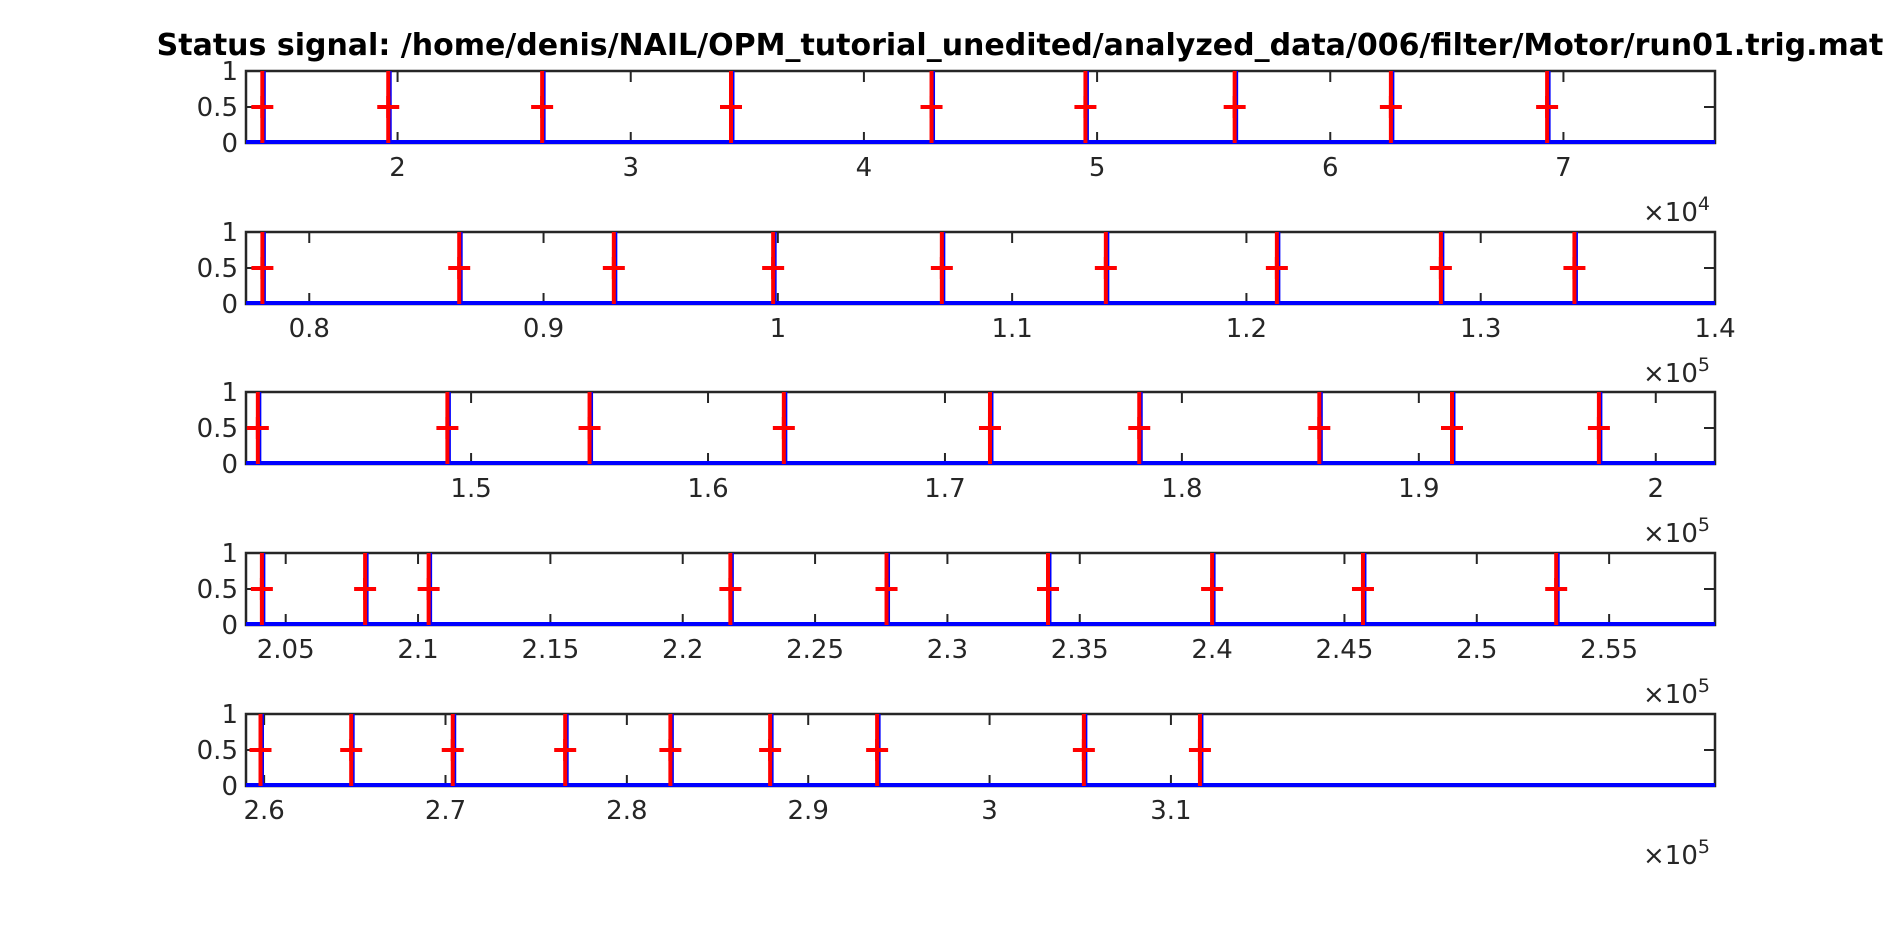  Describe the element at coordinates (543, 329) in the screenshot. I see `x-tick-label: 0.9` at that location.